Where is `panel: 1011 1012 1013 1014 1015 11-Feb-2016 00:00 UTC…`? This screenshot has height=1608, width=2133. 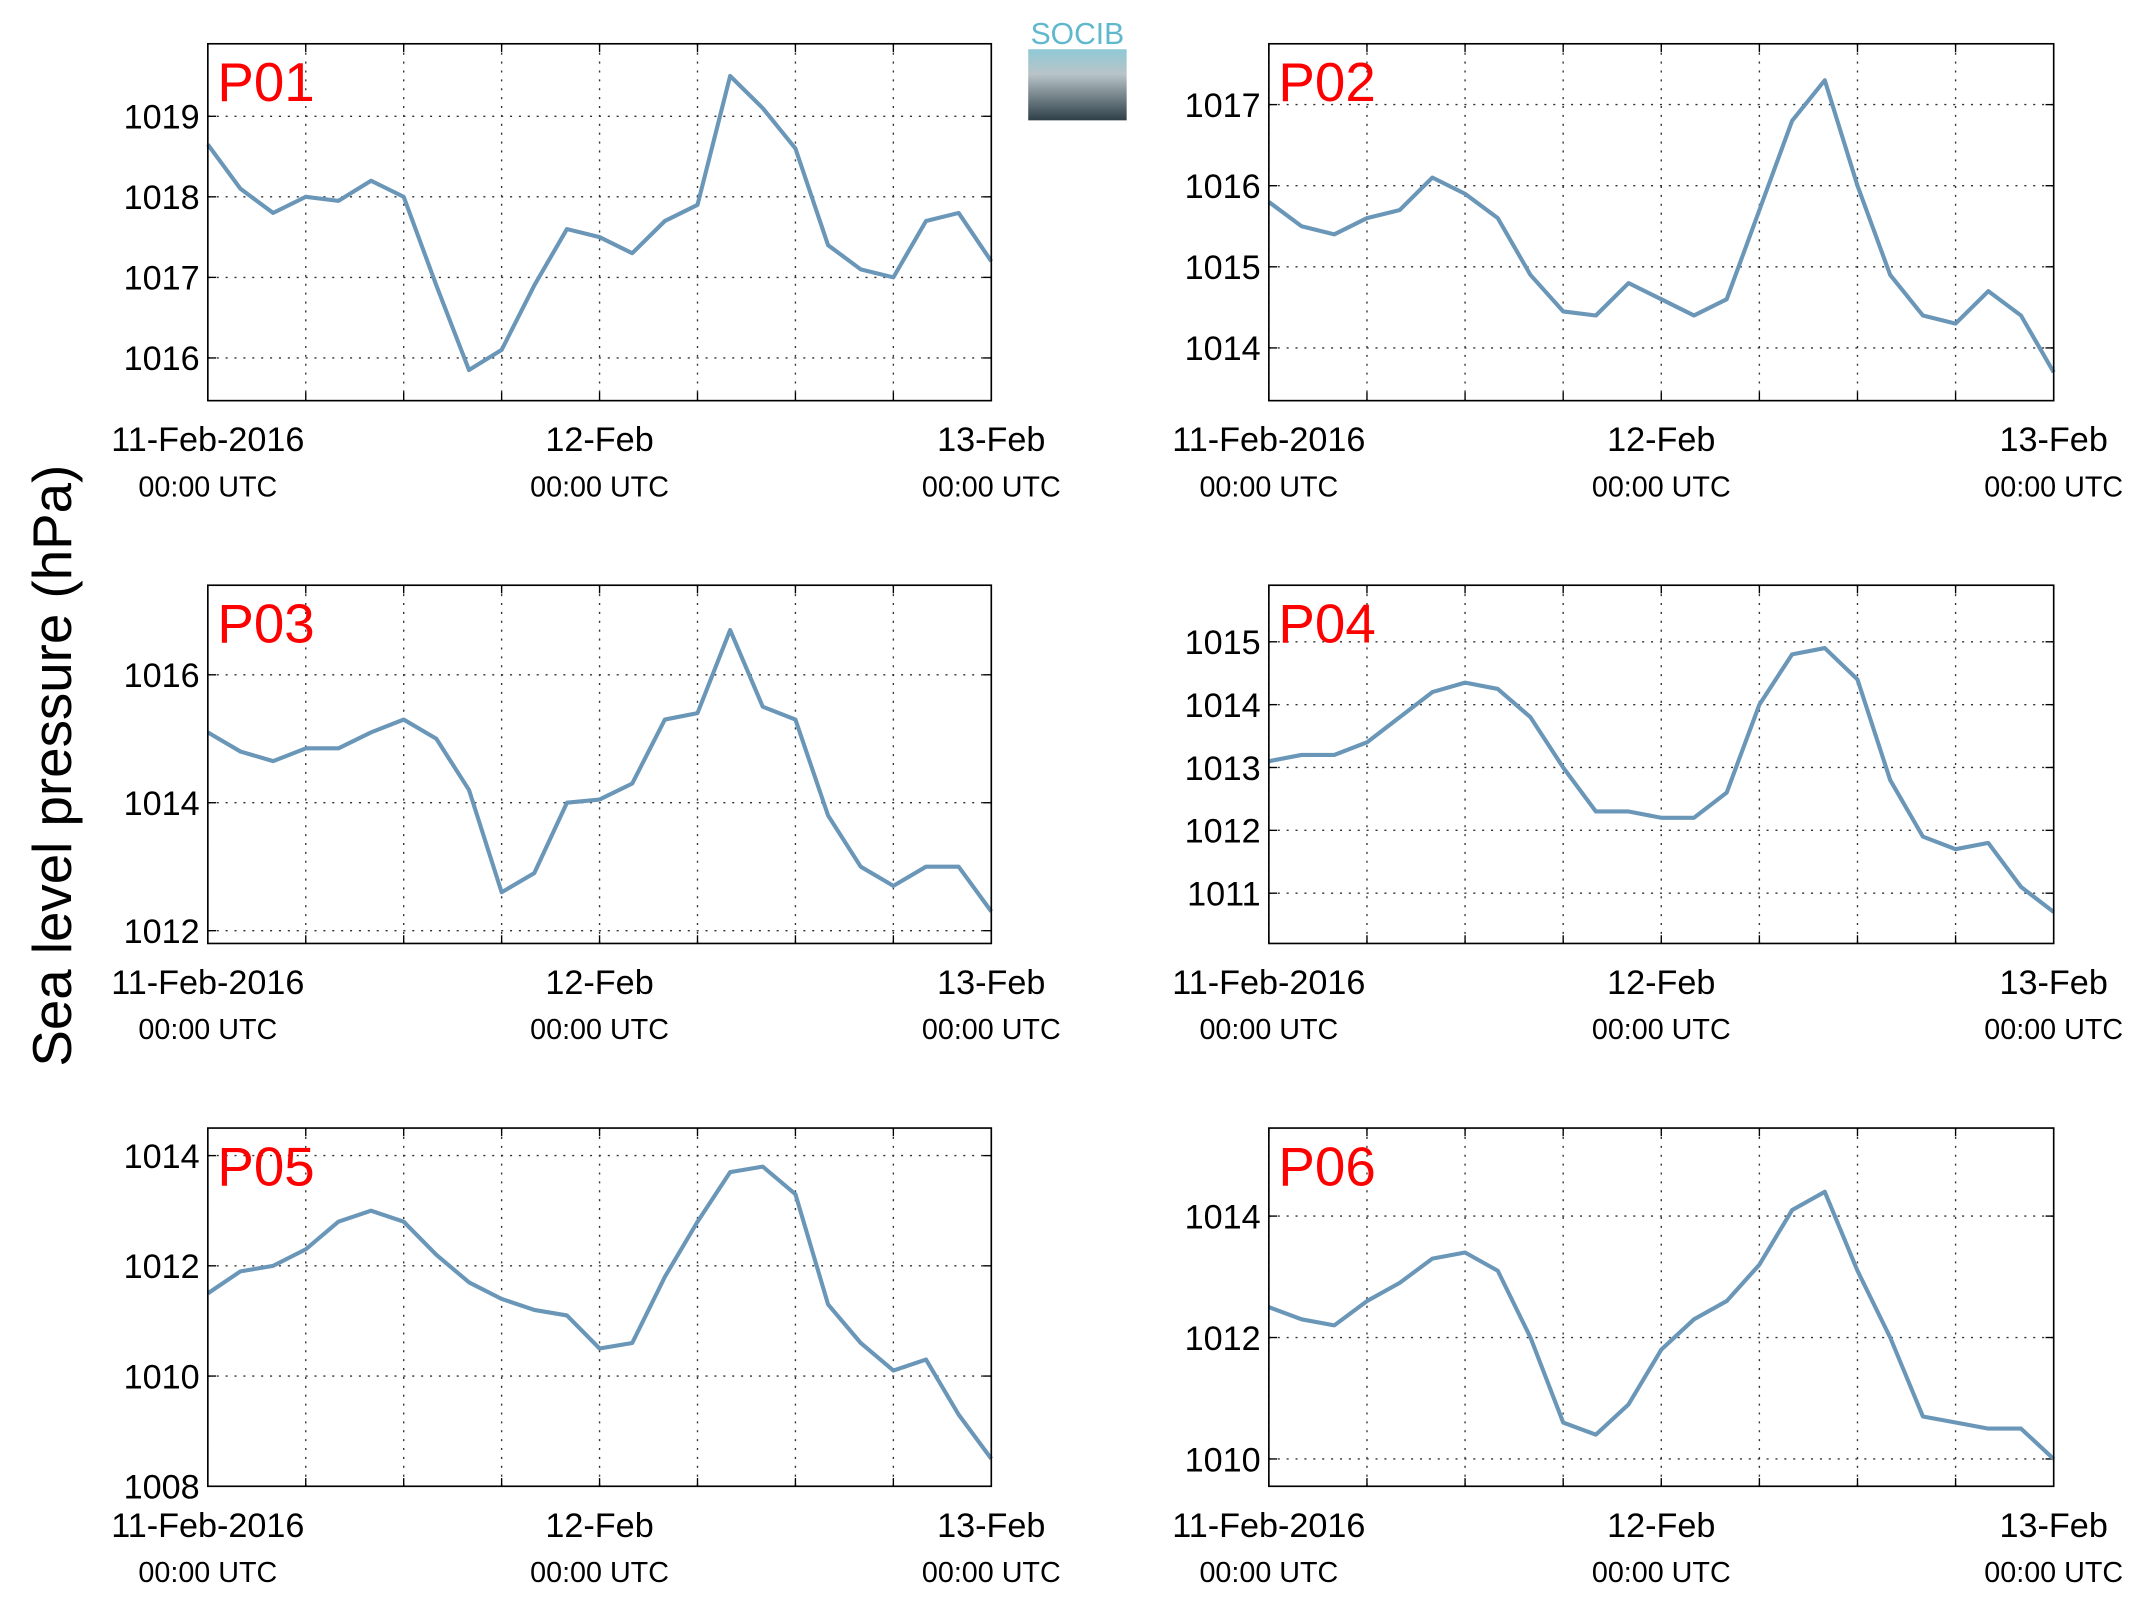
panel: 1011 1012 1013 1014 1015 11-Feb-2016 00:00 UTC… is located at coordinates (1647, 815).